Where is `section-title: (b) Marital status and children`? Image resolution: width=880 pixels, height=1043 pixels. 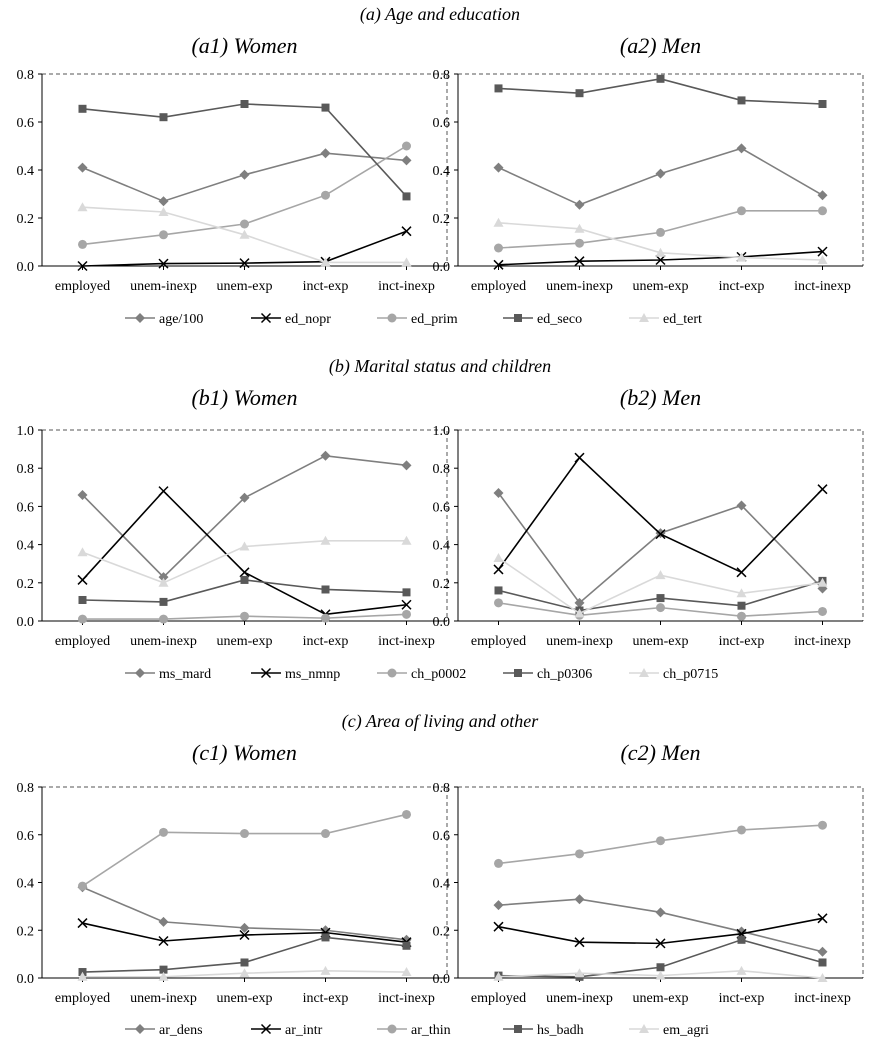 section-title: (b) Marital status and children is located at coordinates (440, 366).